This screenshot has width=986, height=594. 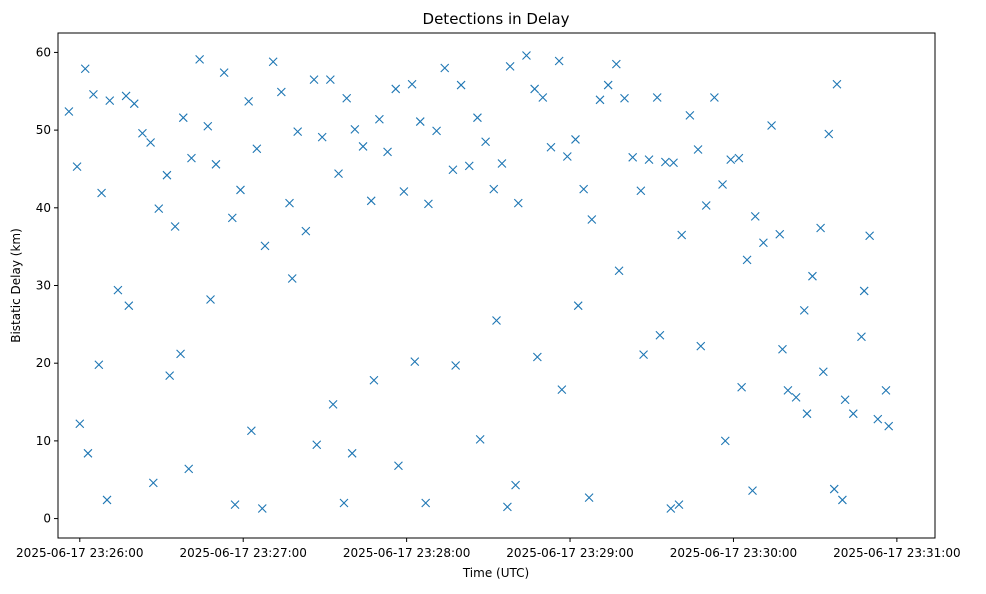 What do you see at coordinates (43, 441) in the screenshot?
I see `y-tick-label: 10` at bounding box center [43, 441].